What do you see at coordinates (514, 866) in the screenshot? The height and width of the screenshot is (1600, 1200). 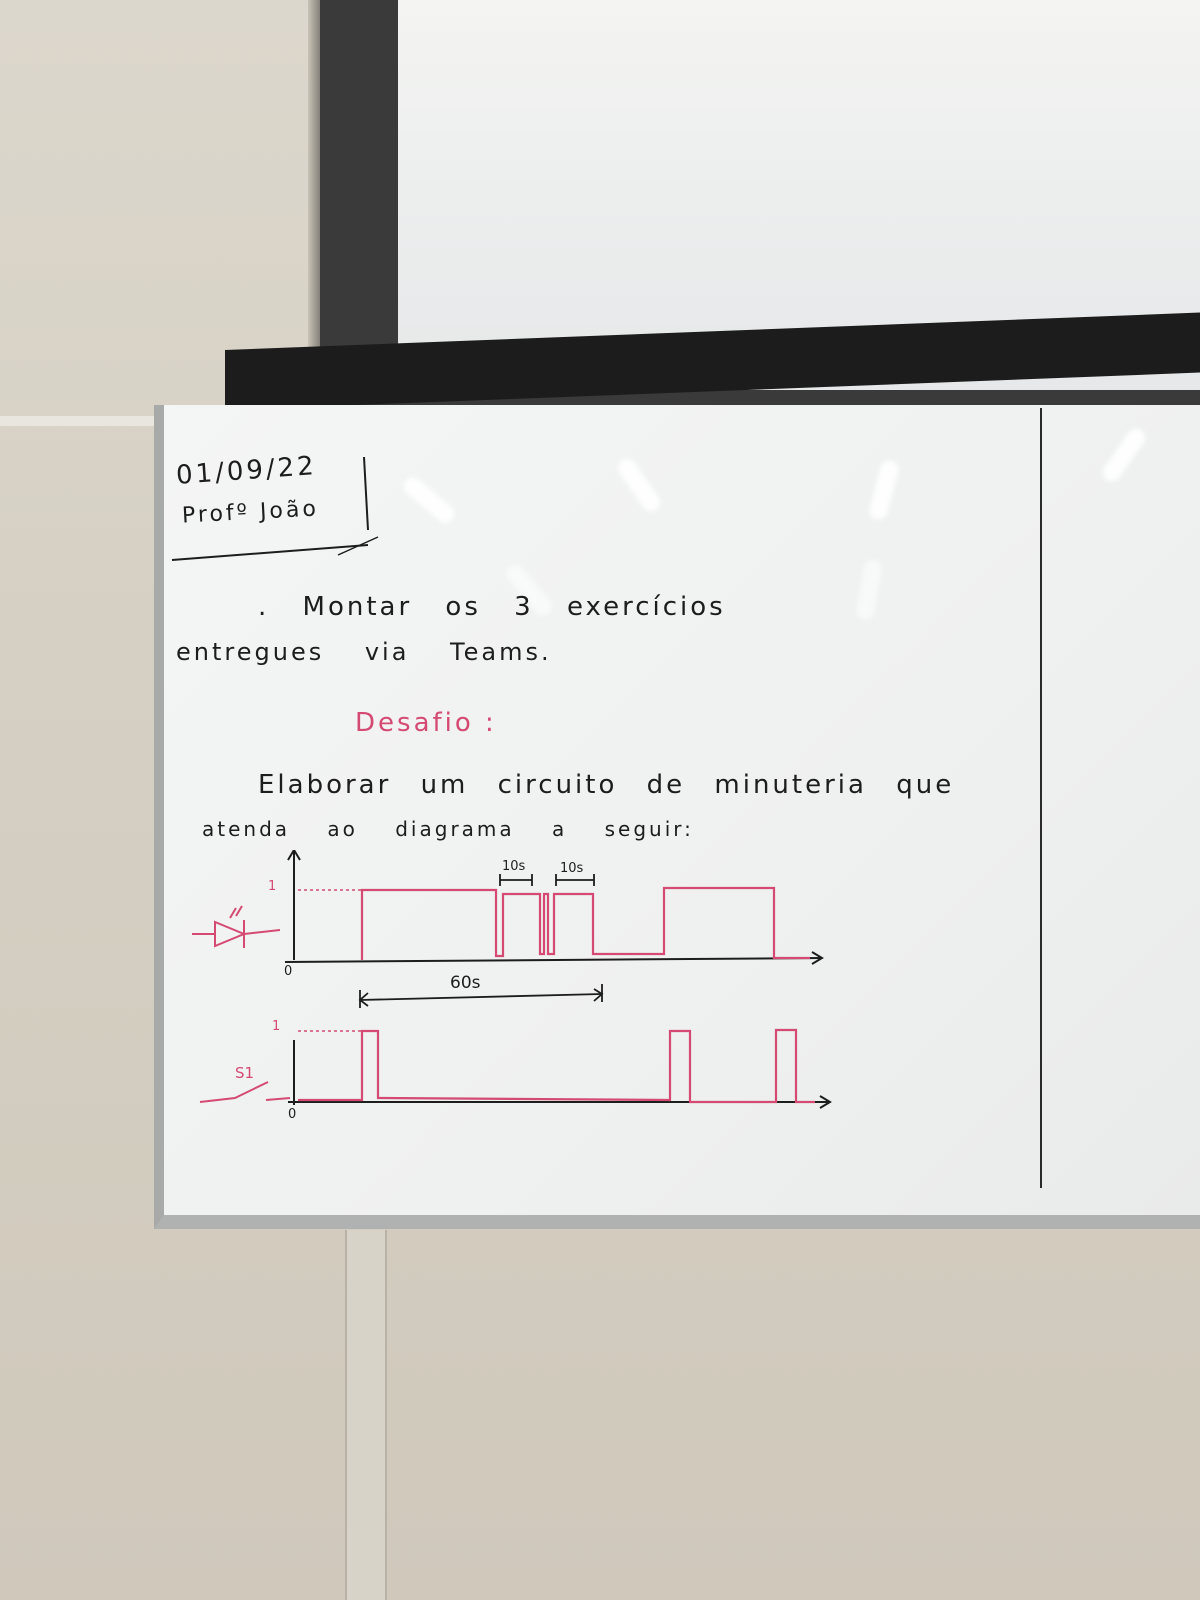 I see `interval-10s-label-a: 10s` at bounding box center [514, 866].